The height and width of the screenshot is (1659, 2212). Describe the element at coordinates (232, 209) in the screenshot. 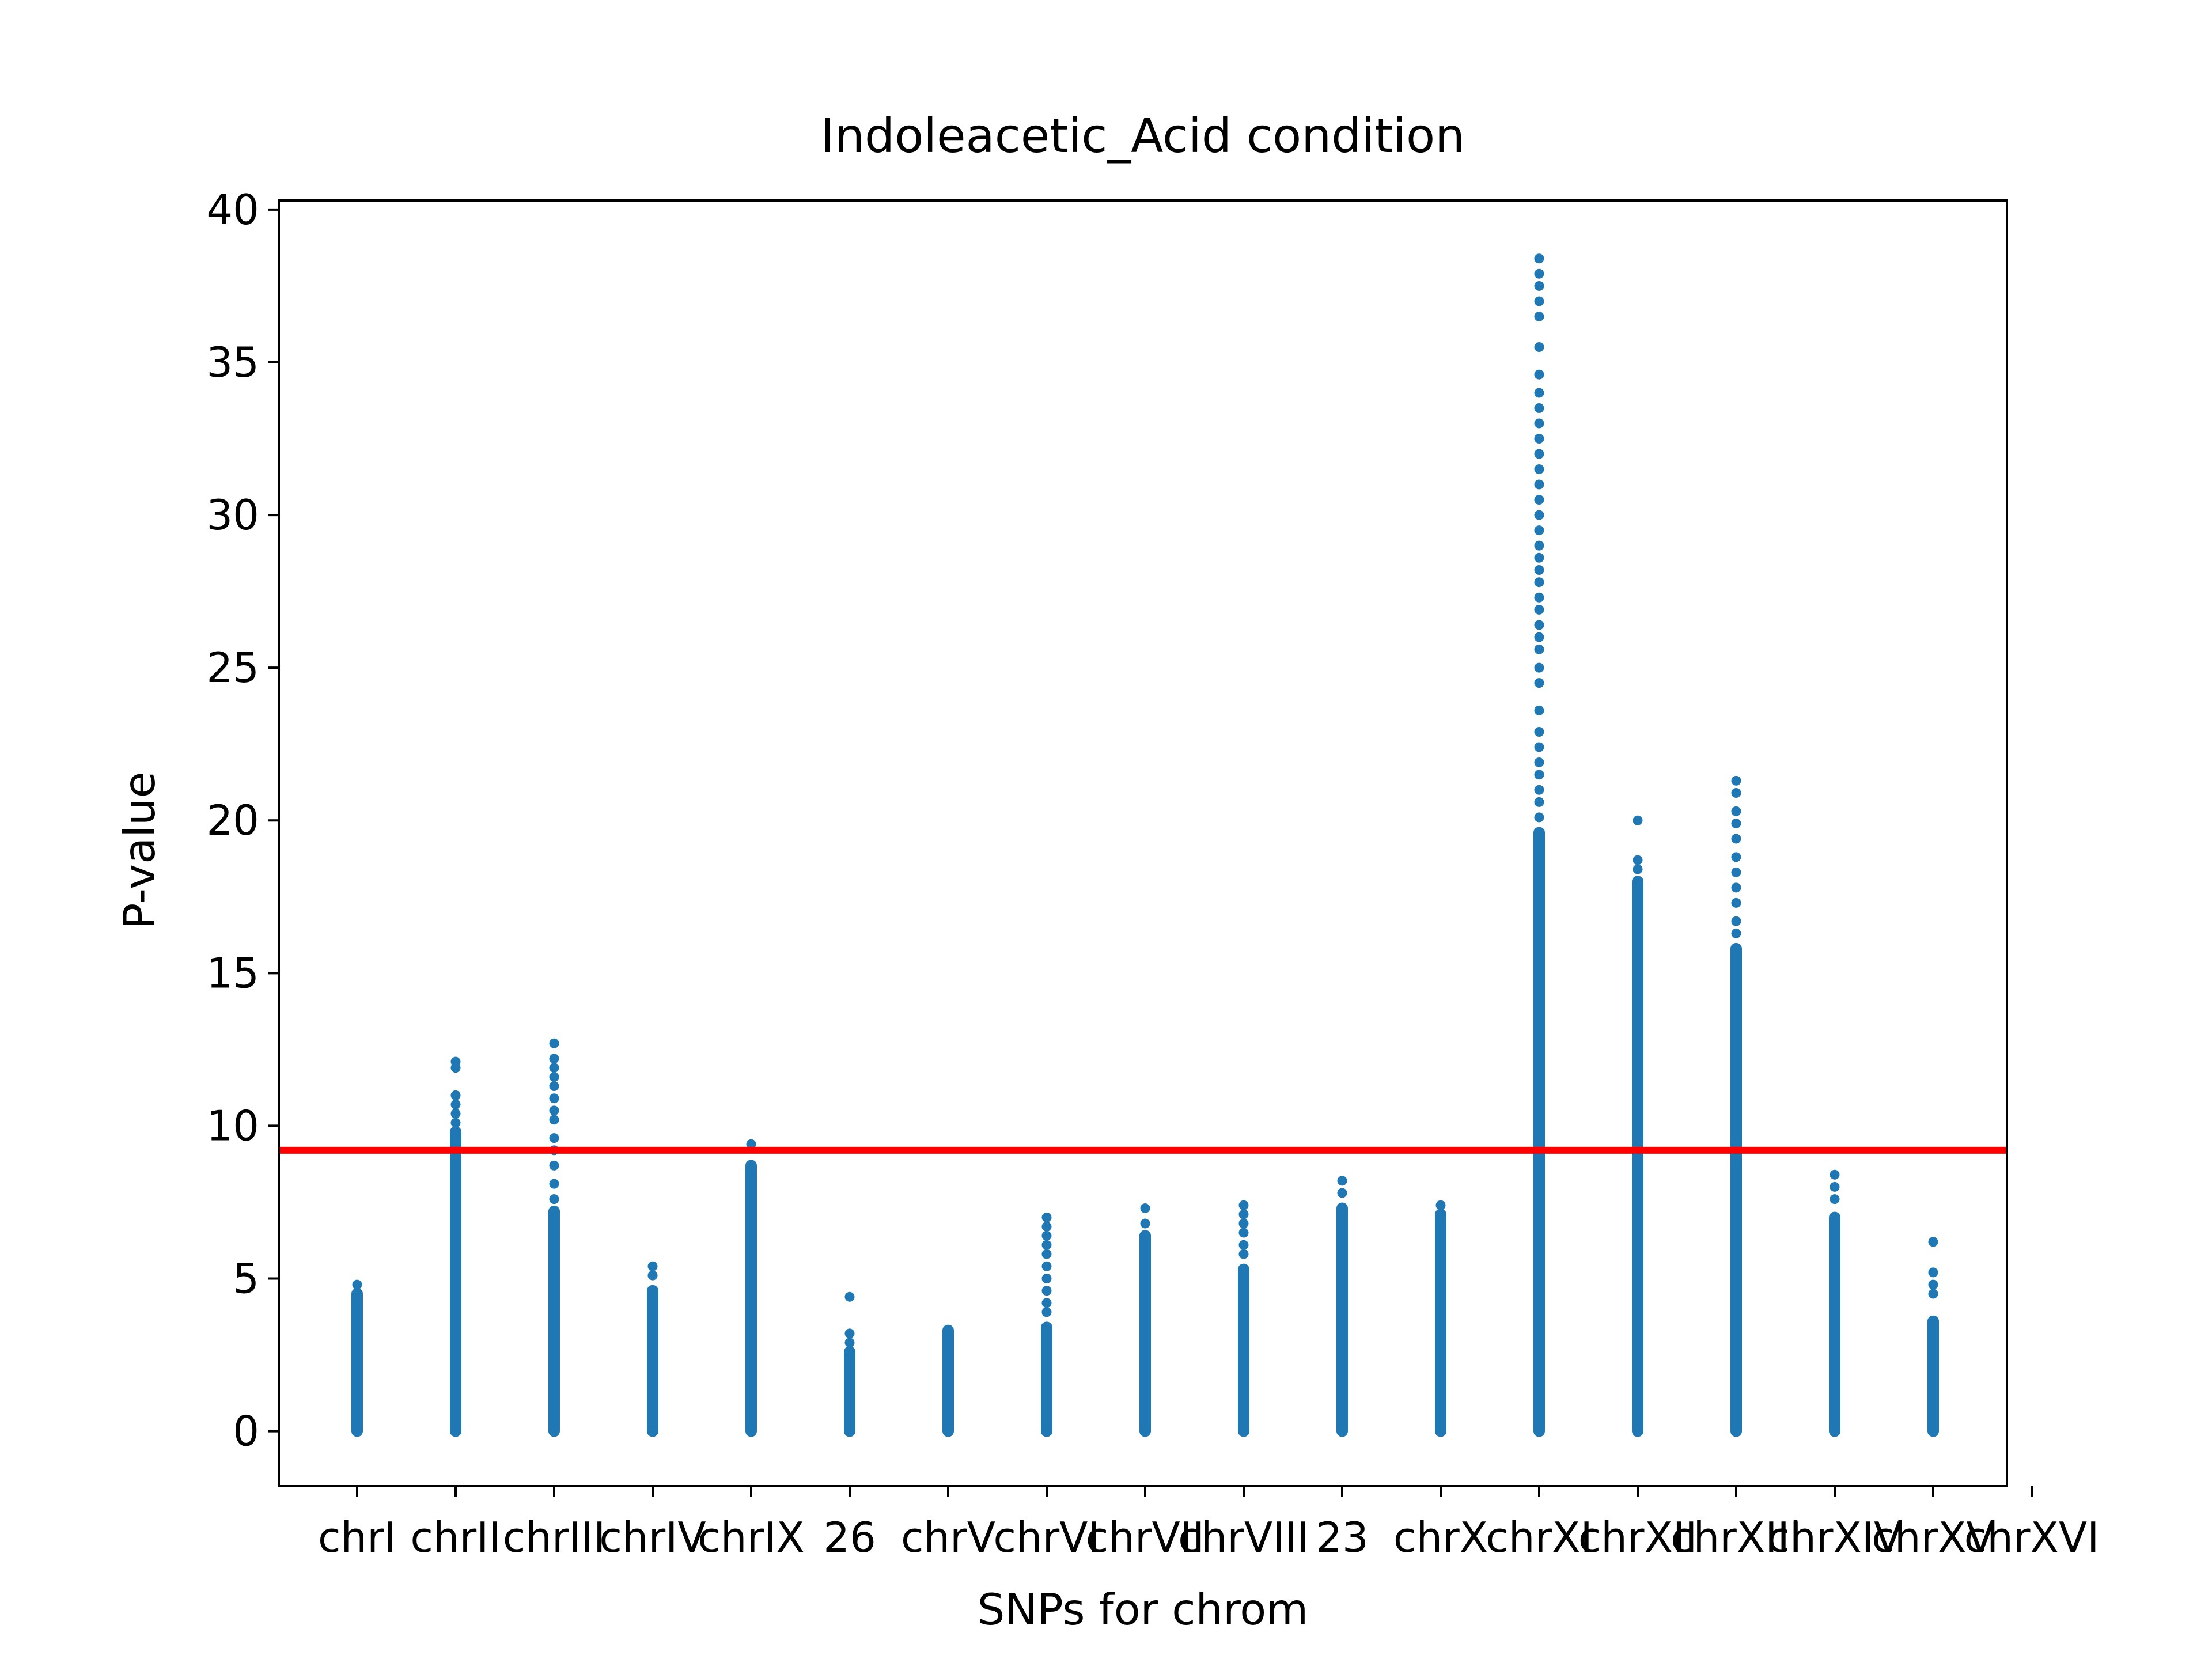

I see `y-tick-label: 40` at that location.